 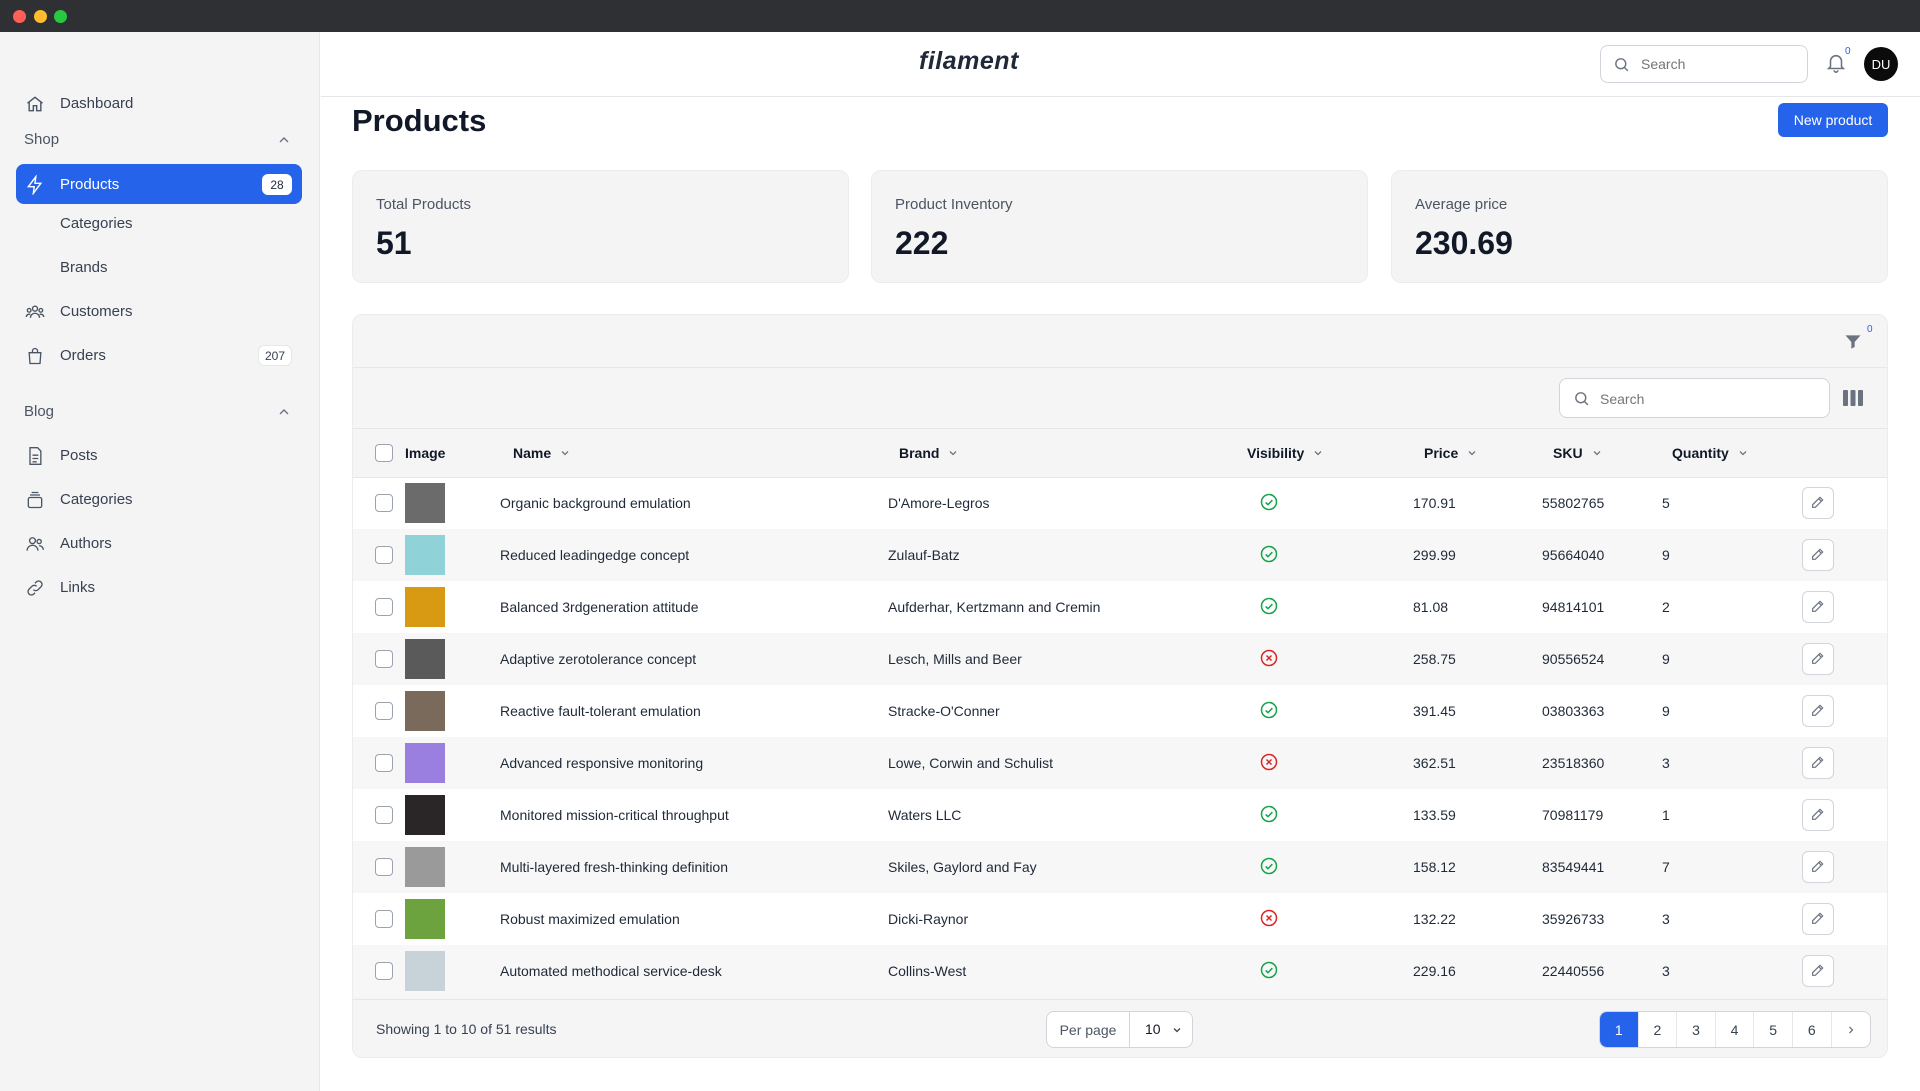 What do you see at coordinates (600, 711) in the screenshot?
I see `product-name: Reactive fault-tolerant emulation` at bounding box center [600, 711].